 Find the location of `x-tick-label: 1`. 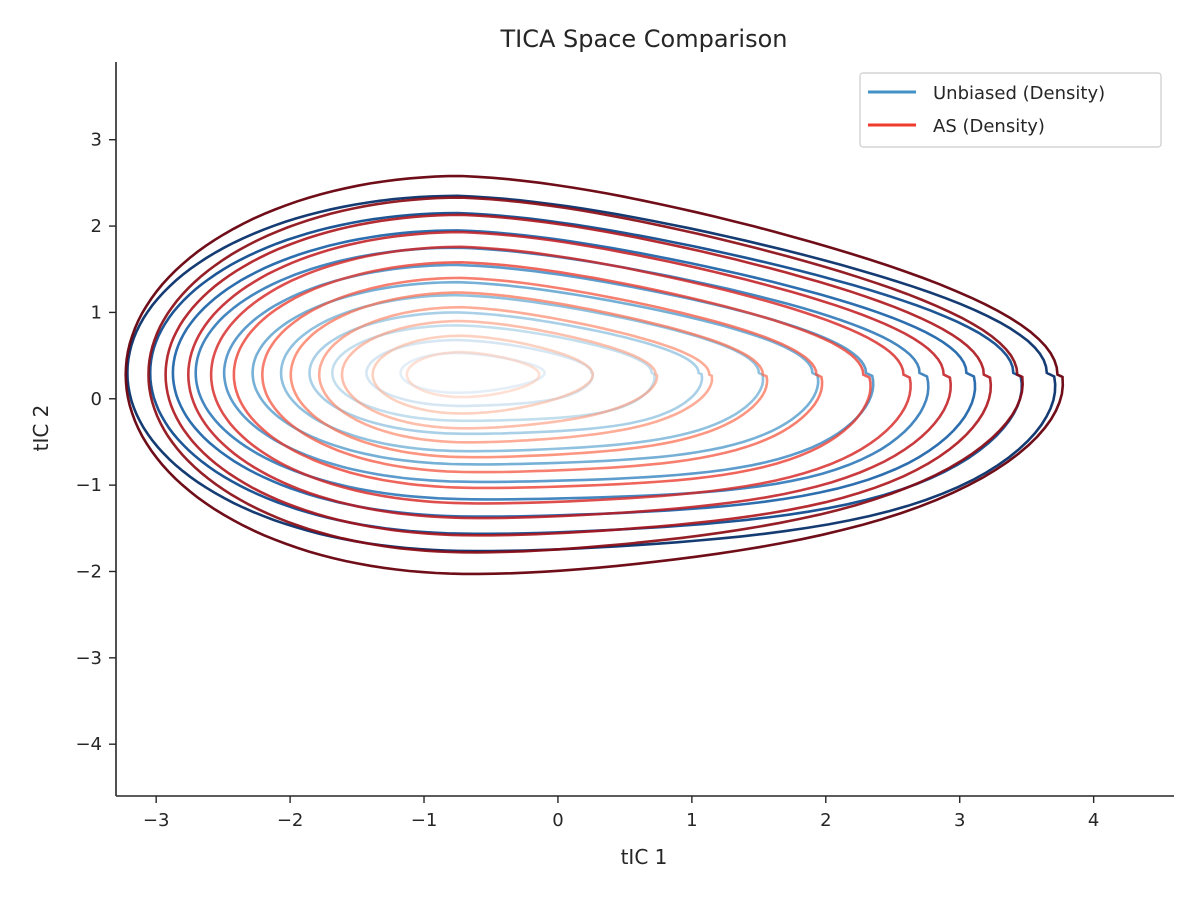

x-tick-label: 1 is located at coordinates (691, 820).